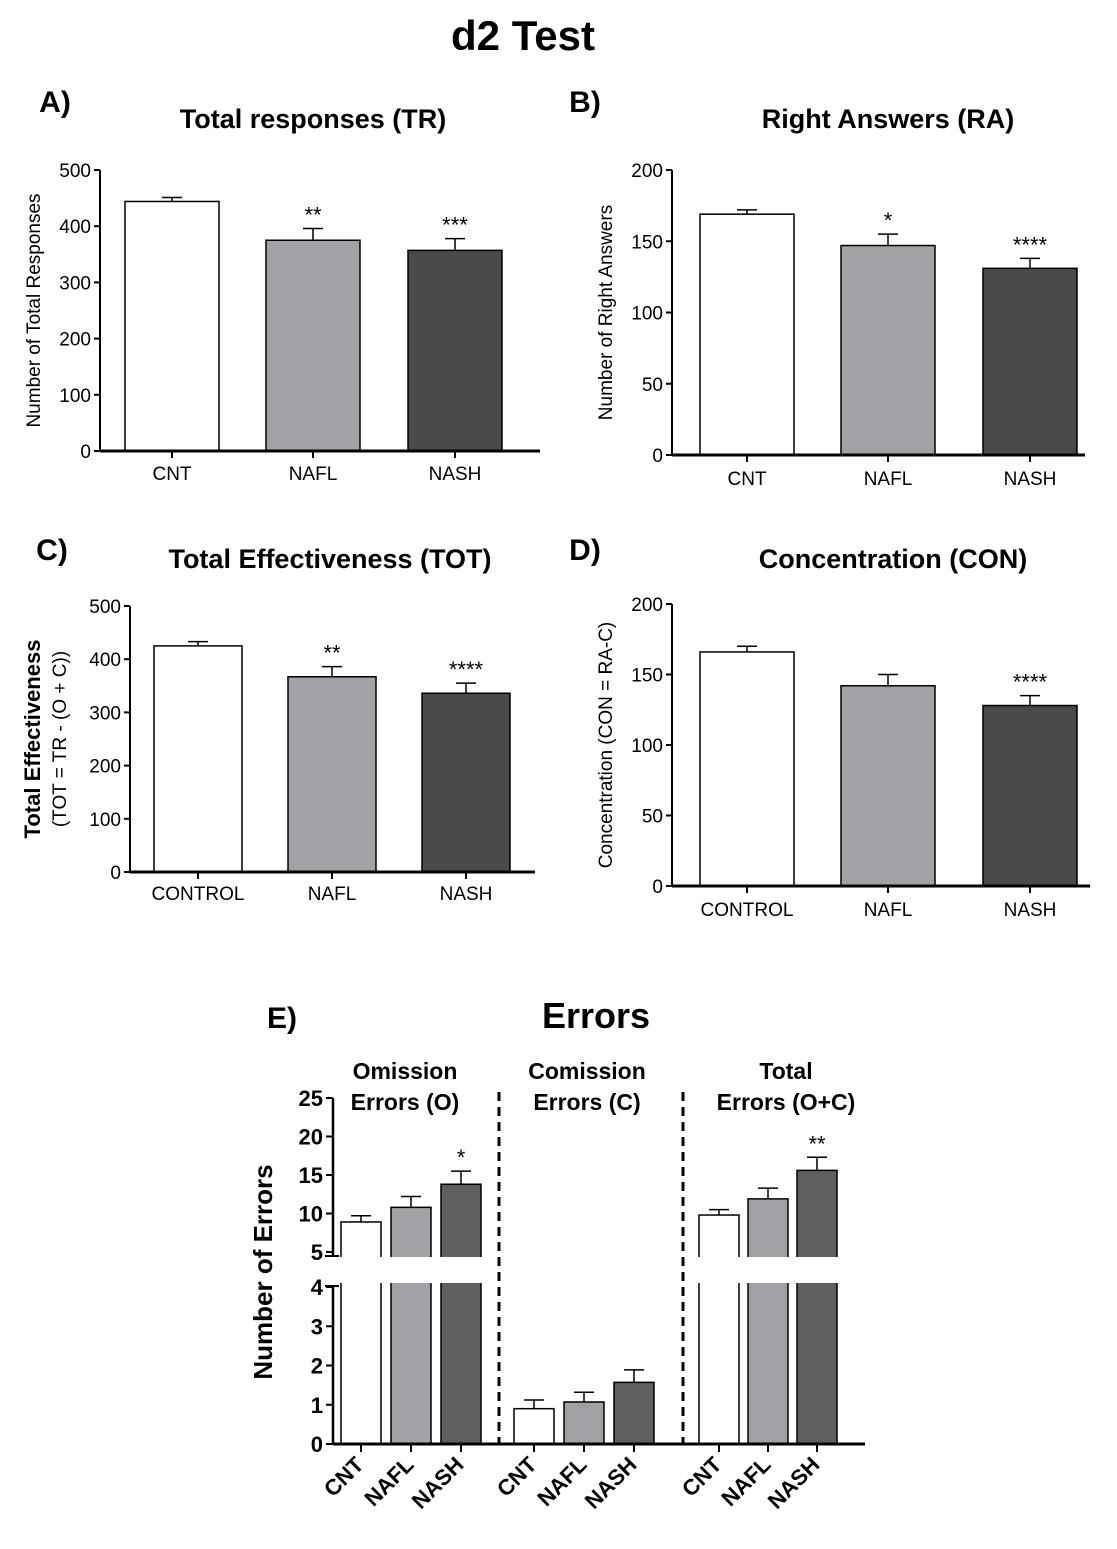  What do you see at coordinates (586, 1102) in the screenshot?
I see `group-heading: Errors (C)` at bounding box center [586, 1102].